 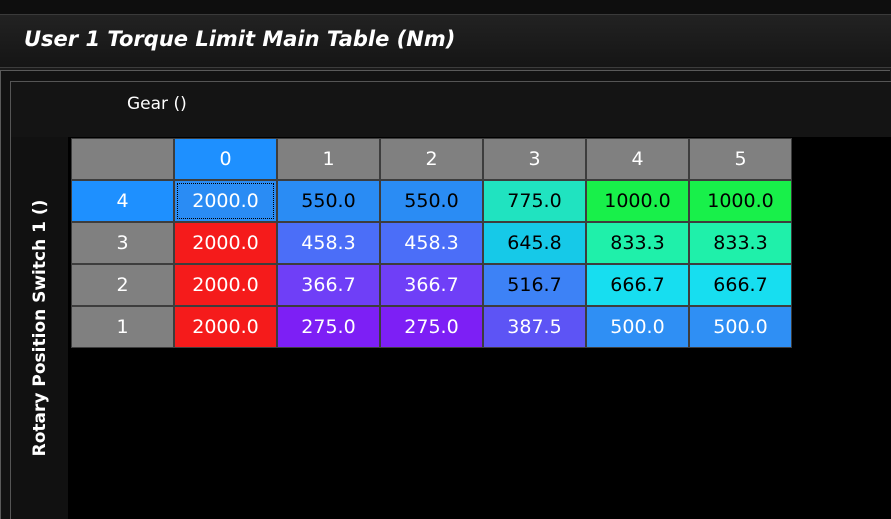 What do you see at coordinates (740, 159) in the screenshot?
I see `column-header-5: 5` at bounding box center [740, 159].